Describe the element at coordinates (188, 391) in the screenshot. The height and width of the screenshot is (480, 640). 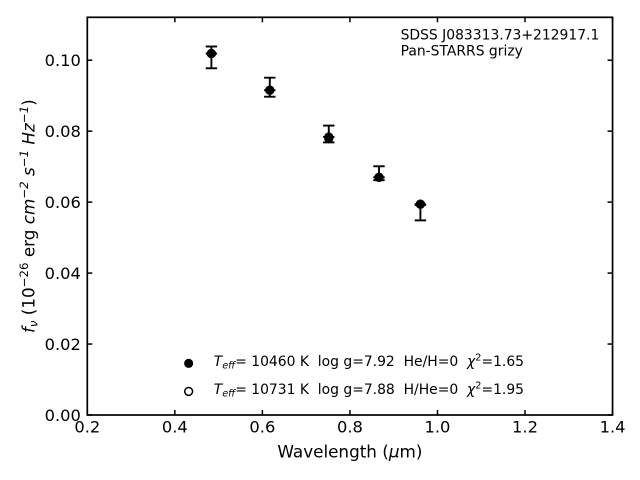
I see `legend-open-circle-marker` at that location.